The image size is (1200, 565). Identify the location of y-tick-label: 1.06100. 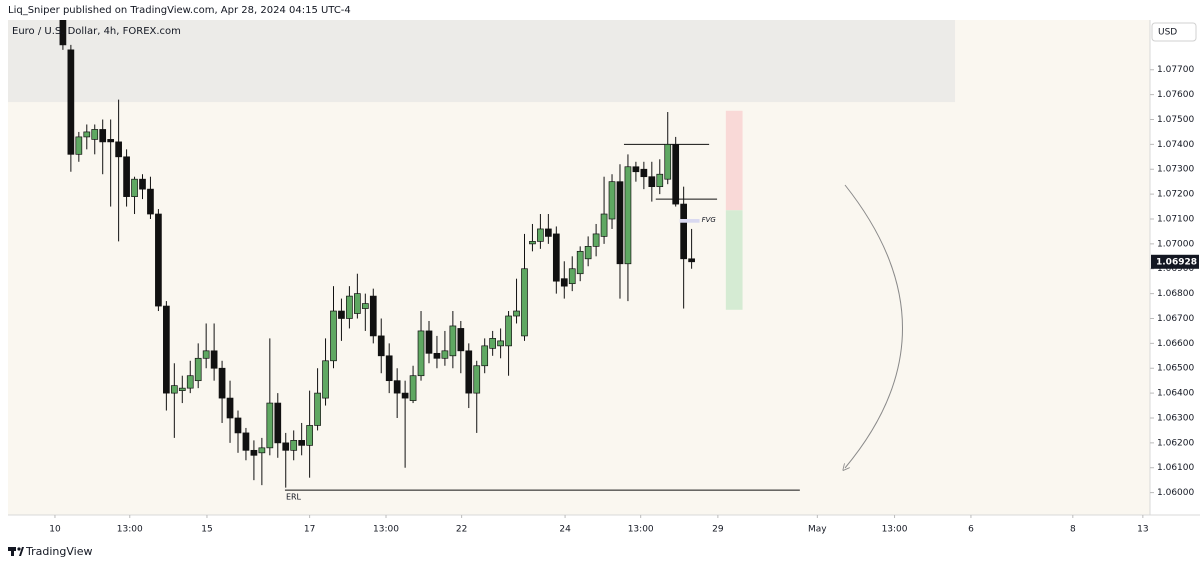
(1175, 468).